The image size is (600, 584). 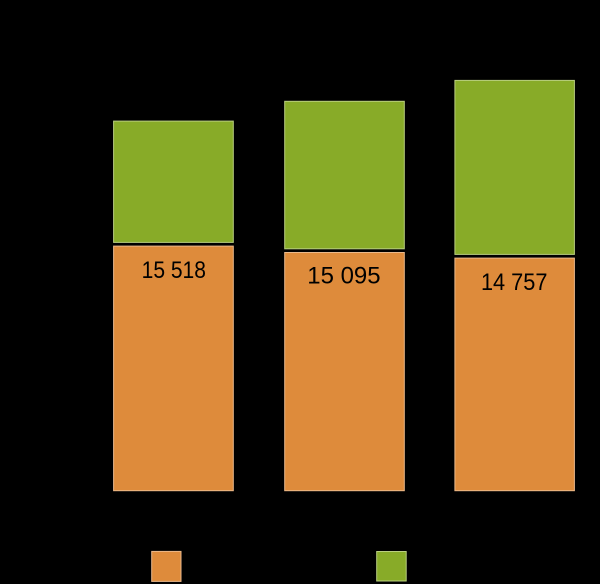 I want to click on svg-text: 14 757, so click(x=514, y=282).